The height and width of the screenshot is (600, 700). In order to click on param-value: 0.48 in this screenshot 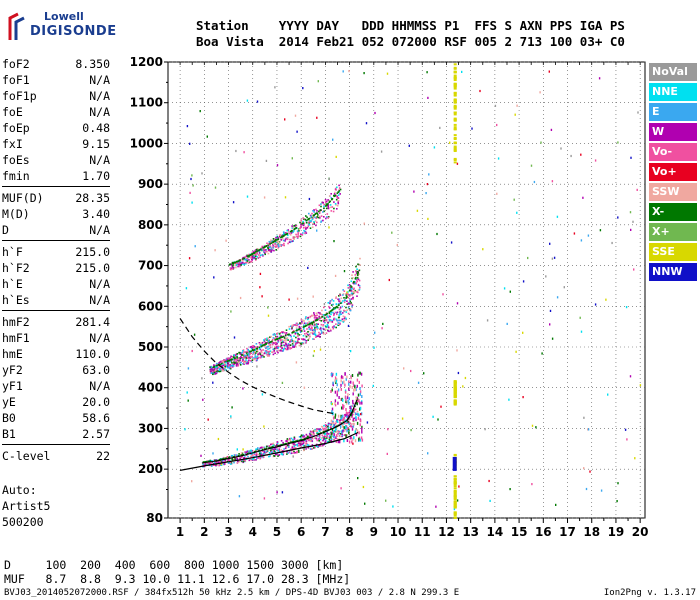, I will do `click(96, 128)`.